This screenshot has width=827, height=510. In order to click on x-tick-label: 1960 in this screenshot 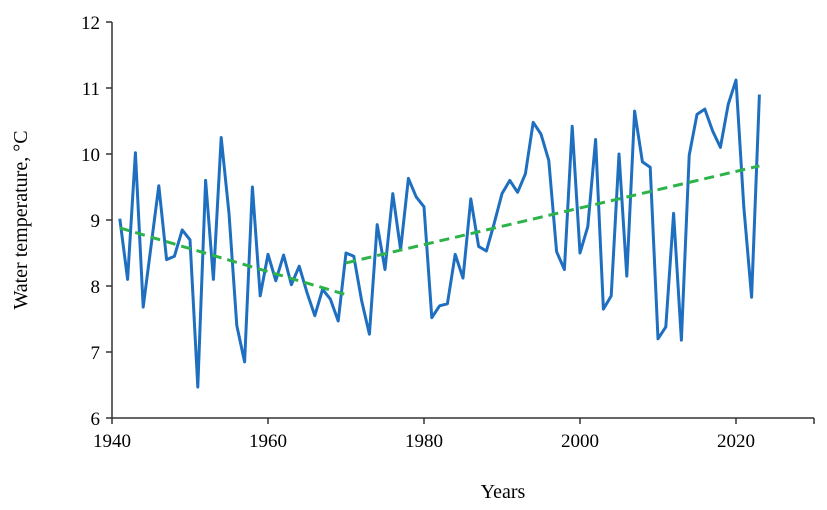, I will do `click(268, 441)`.